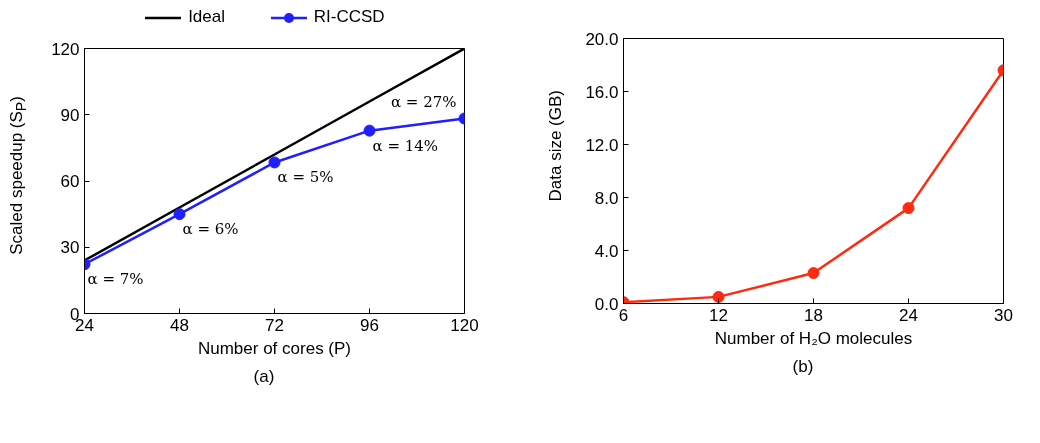 This screenshot has height=443, width=1040. I want to click on x-axis-title: Number of H₂O molecules, so click(813, 338).